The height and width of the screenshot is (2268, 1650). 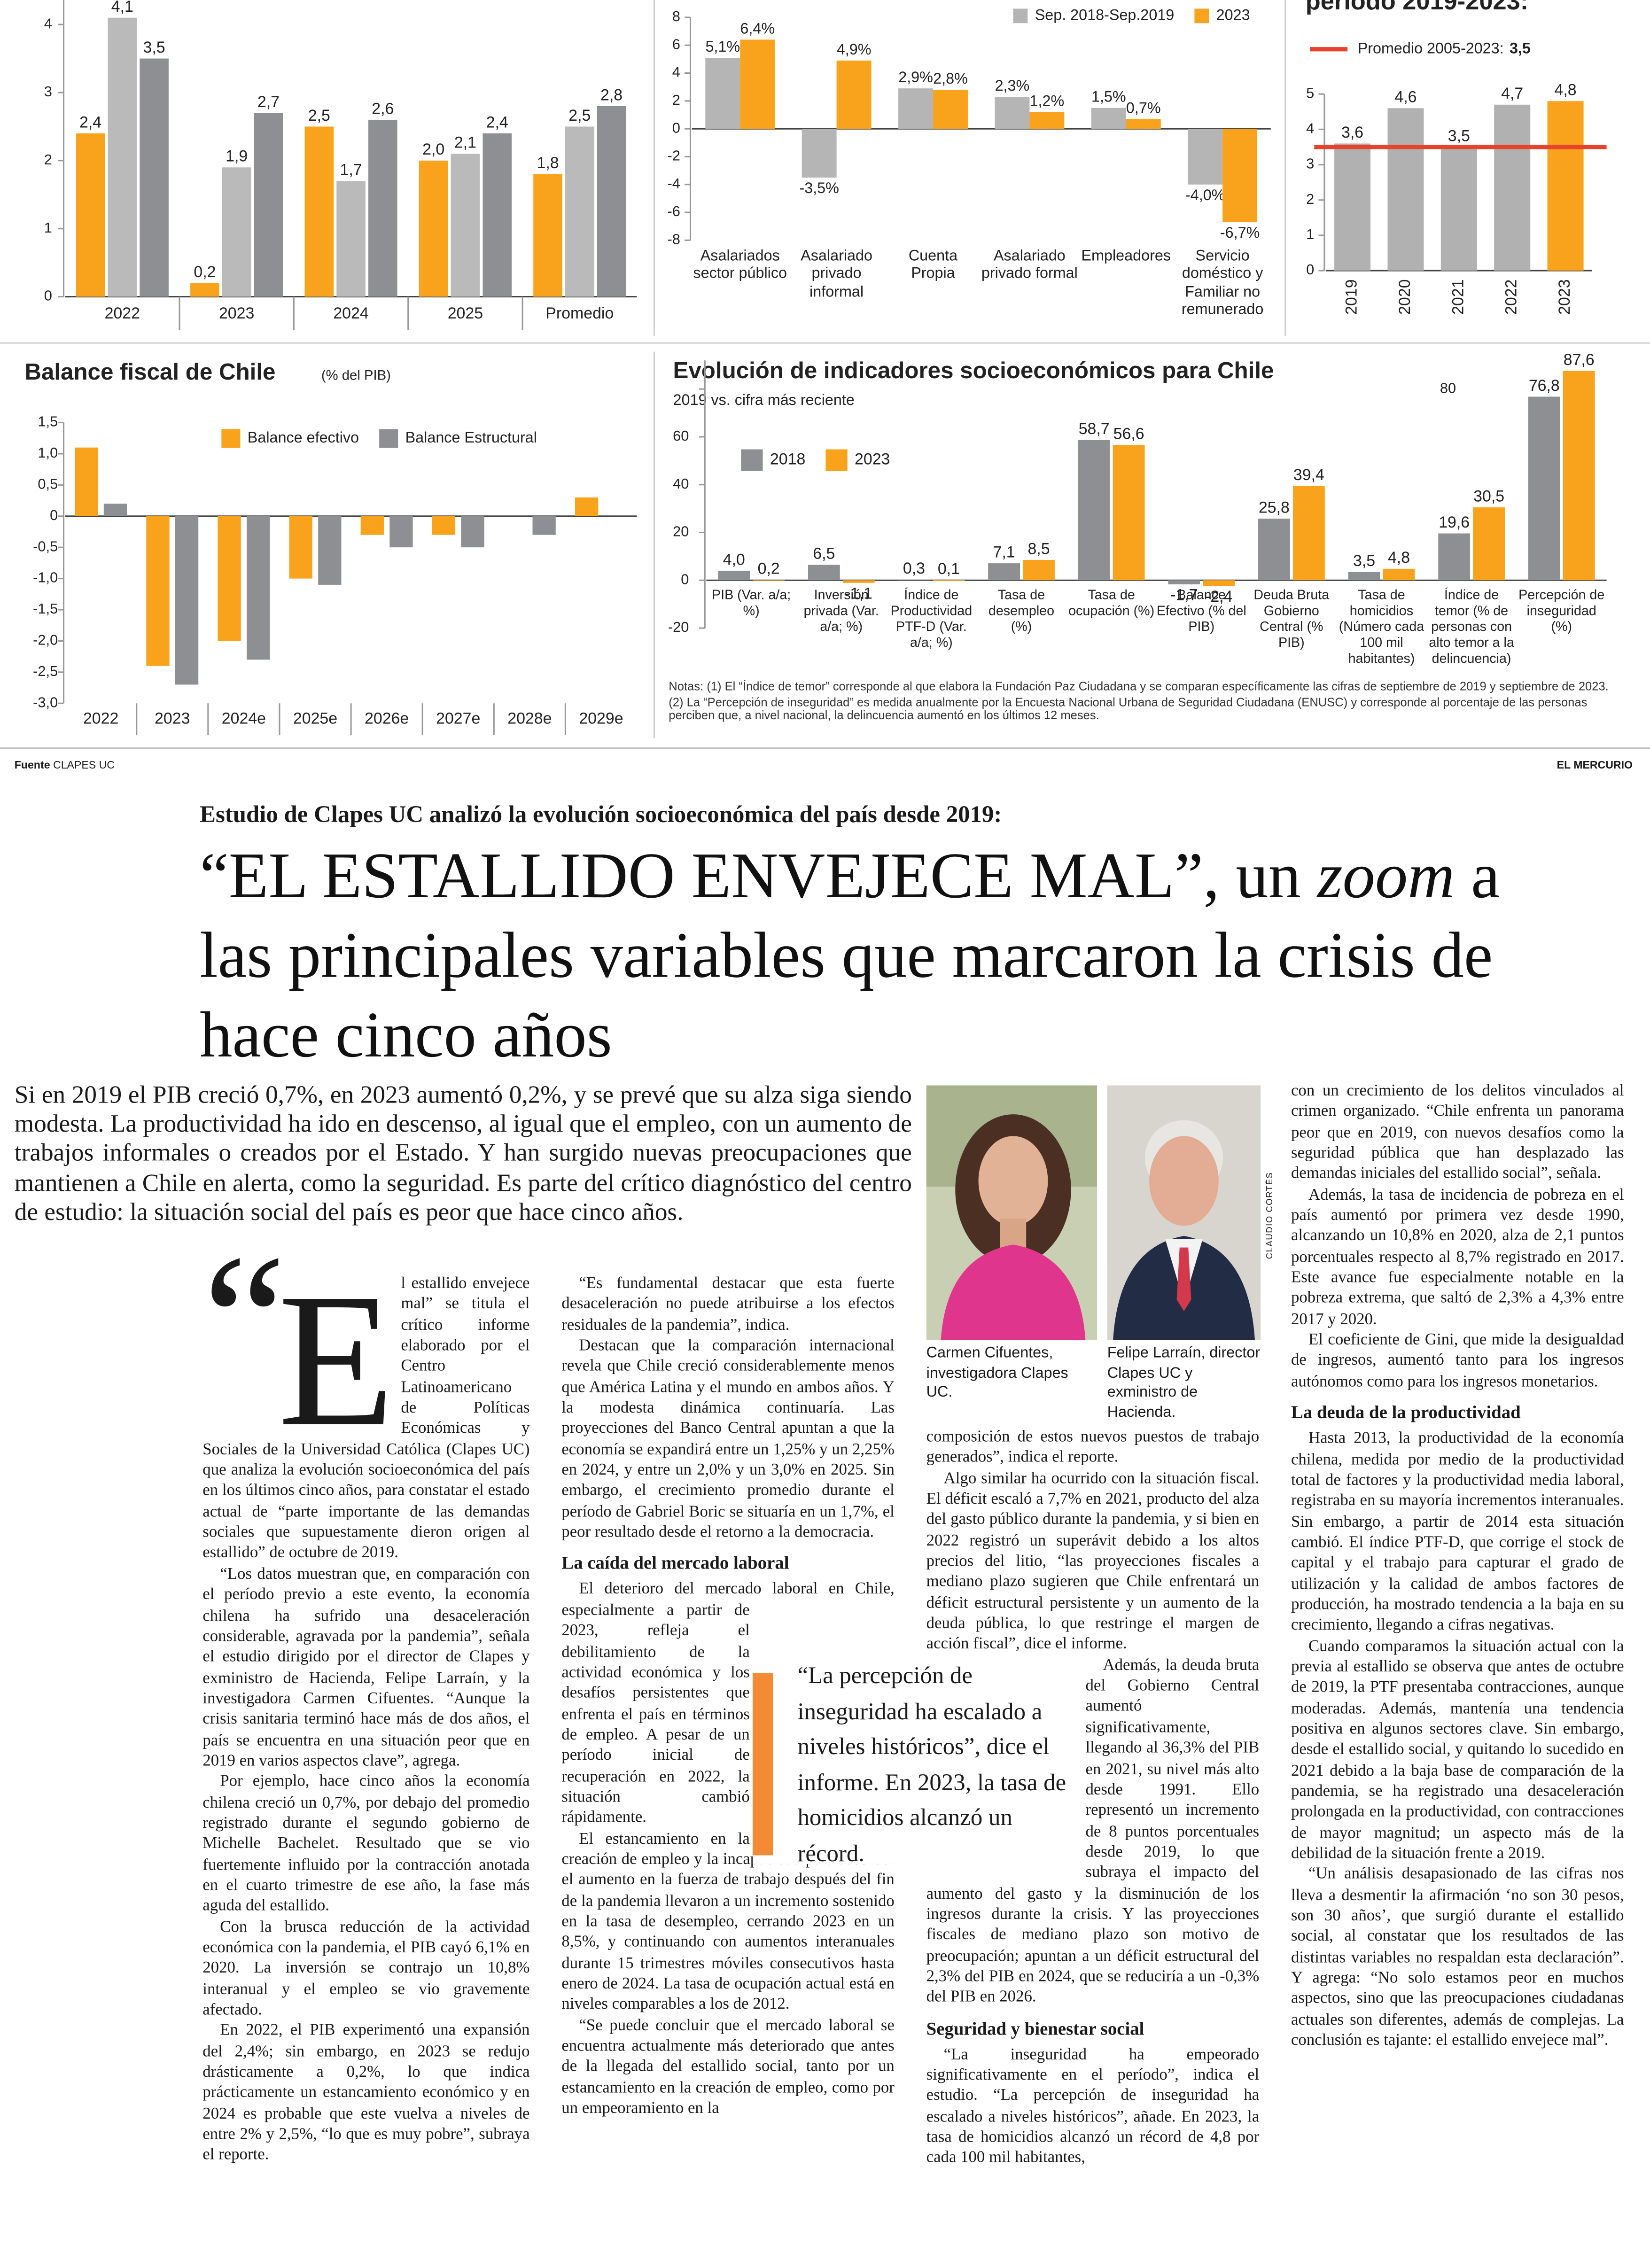 I want to click on legend-label: Balance efectivo, so click(x=303, y=437).